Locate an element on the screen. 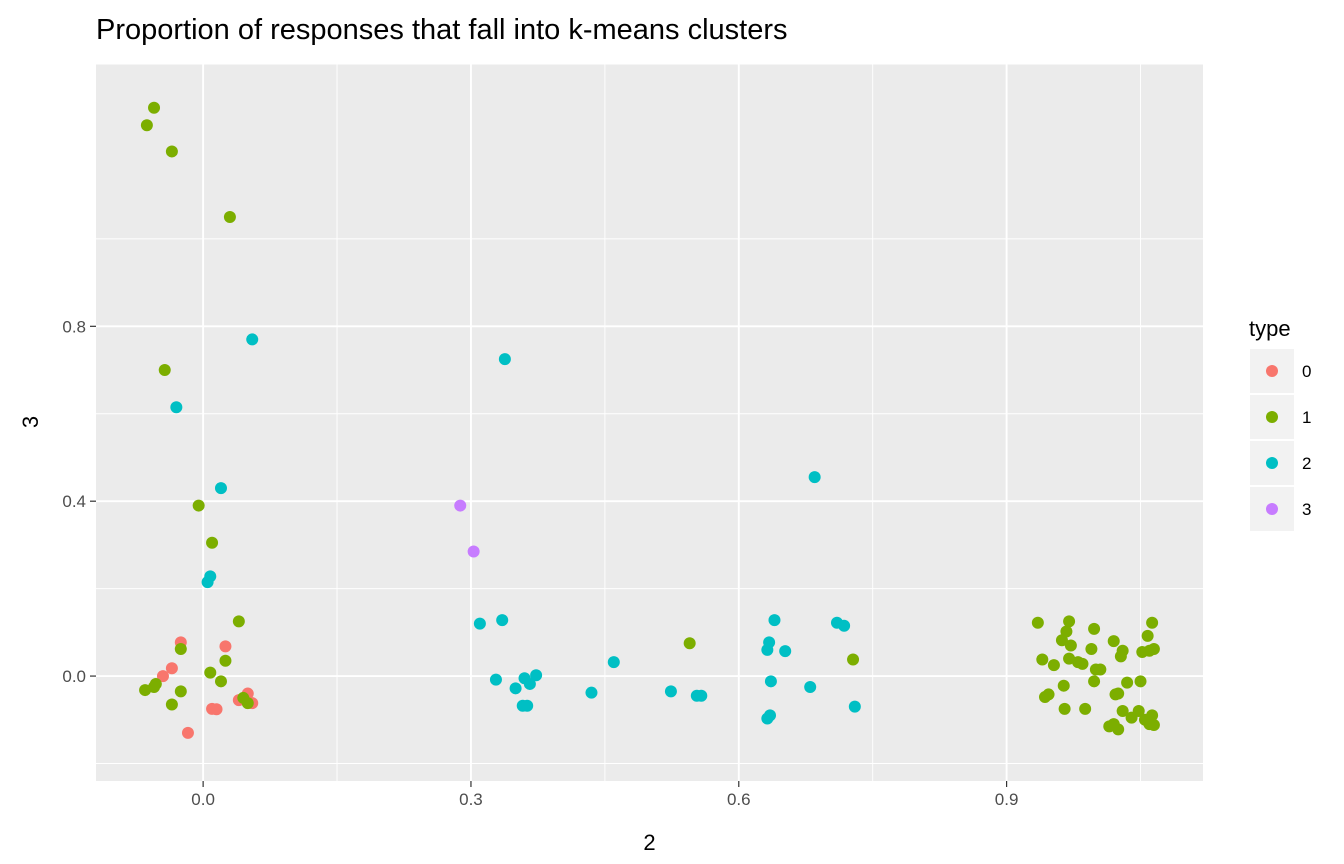 The height and width of the screenshot is (864, 1344). y-axis-title: 3 is located at coordinates (30, 422).